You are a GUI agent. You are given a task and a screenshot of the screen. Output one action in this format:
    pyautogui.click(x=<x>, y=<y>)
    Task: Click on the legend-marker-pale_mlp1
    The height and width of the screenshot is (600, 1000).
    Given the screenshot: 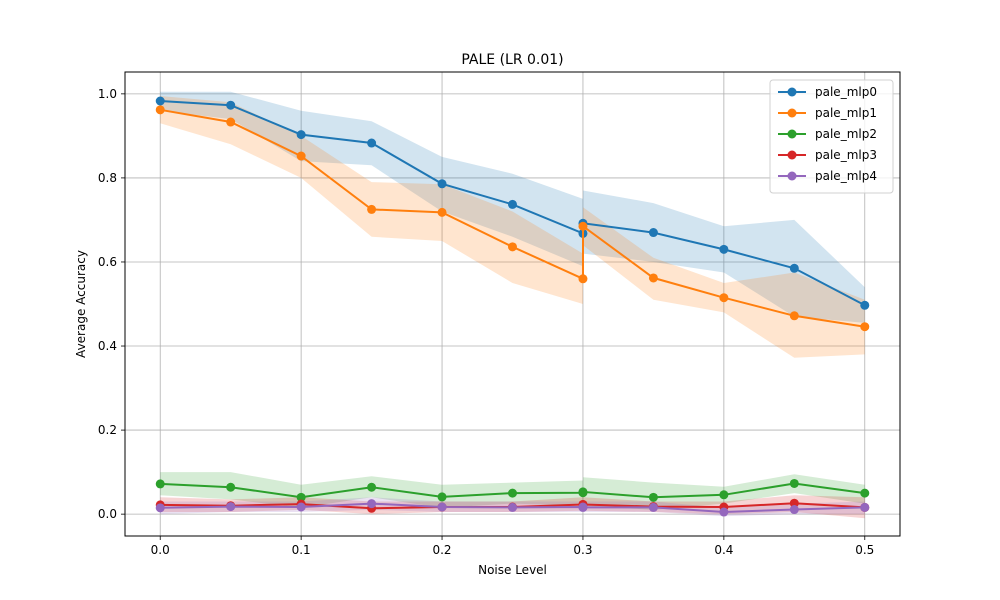 What is the action you would take?
    pyautogui.click(x=792, y=113)
    